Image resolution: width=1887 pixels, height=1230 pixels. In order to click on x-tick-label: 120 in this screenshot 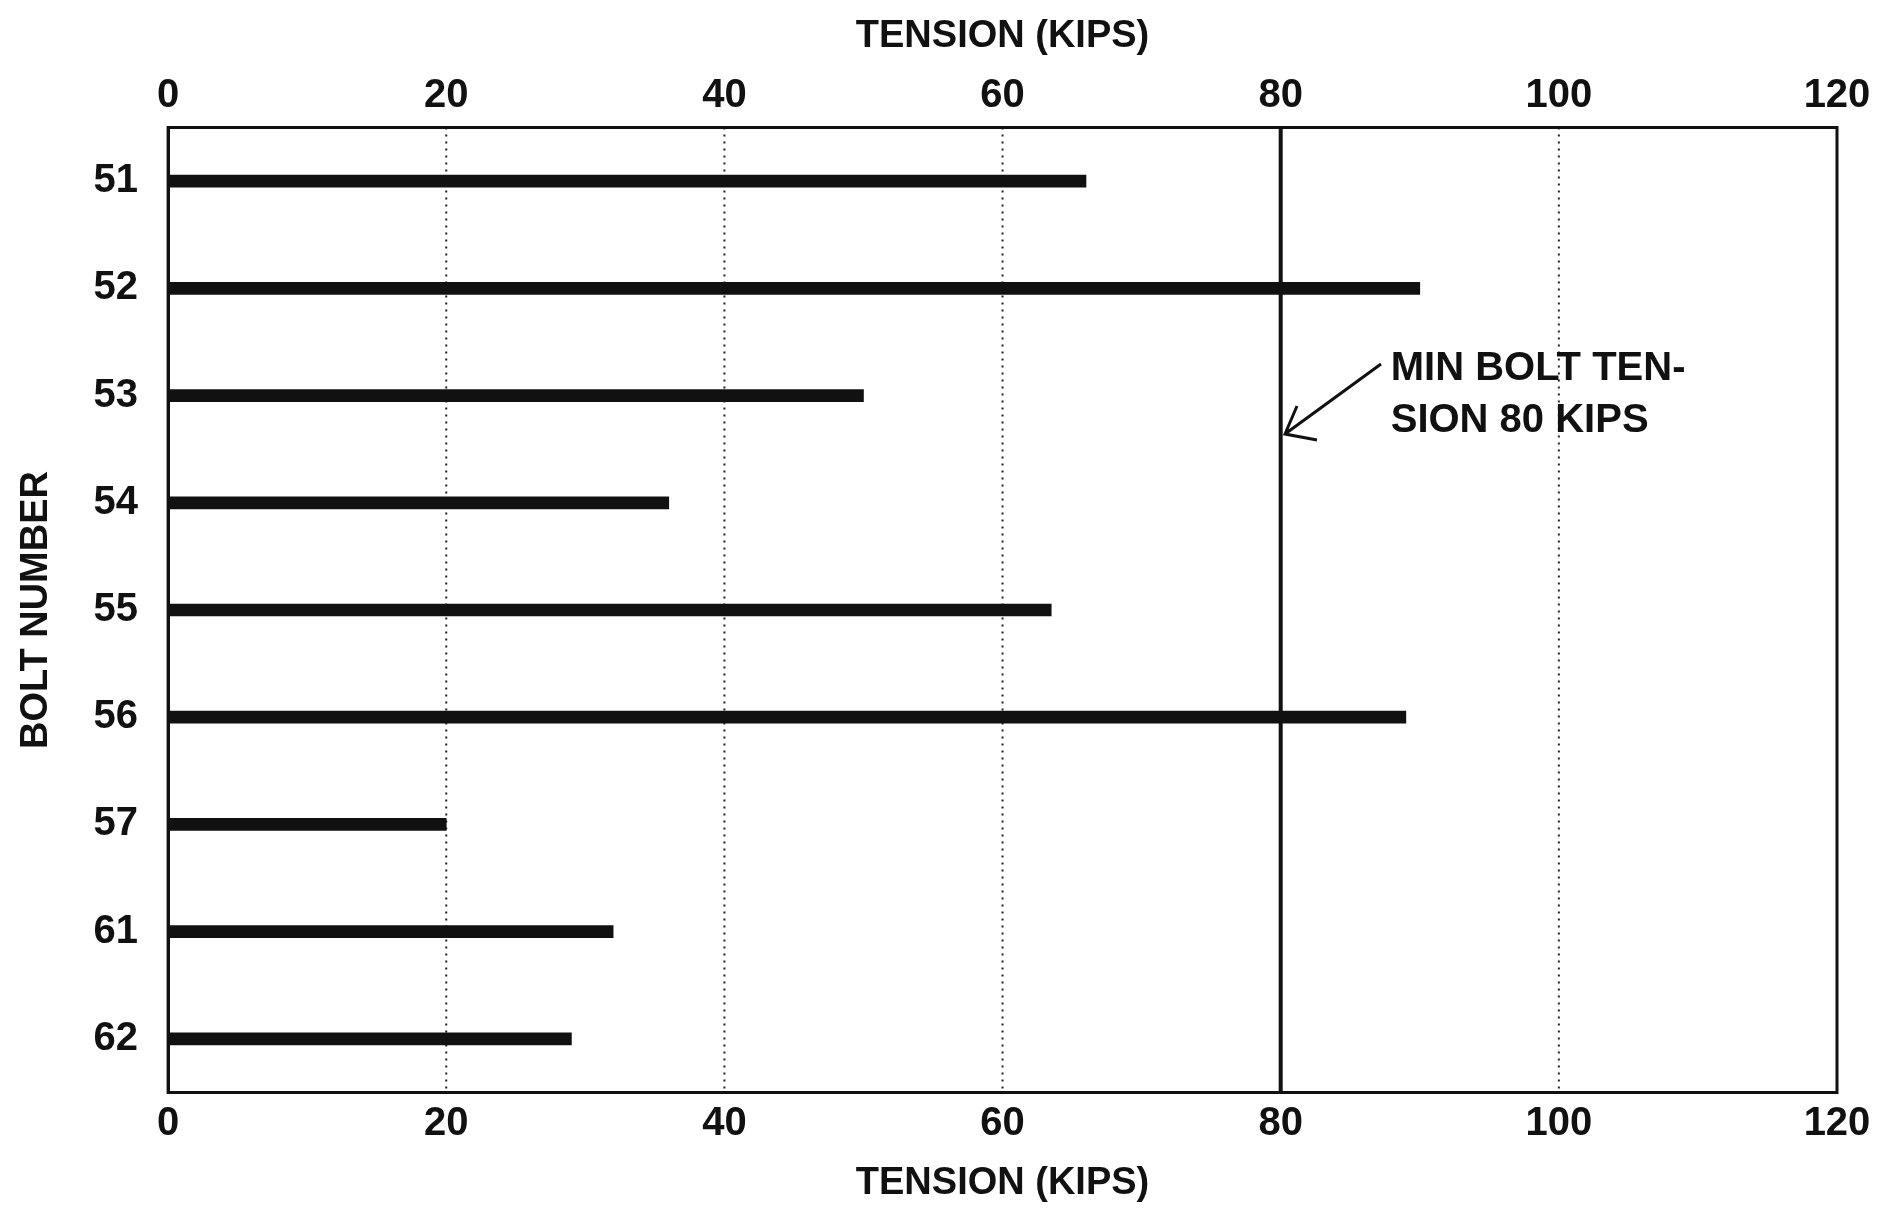, I will do `click(1837, 1121)`.